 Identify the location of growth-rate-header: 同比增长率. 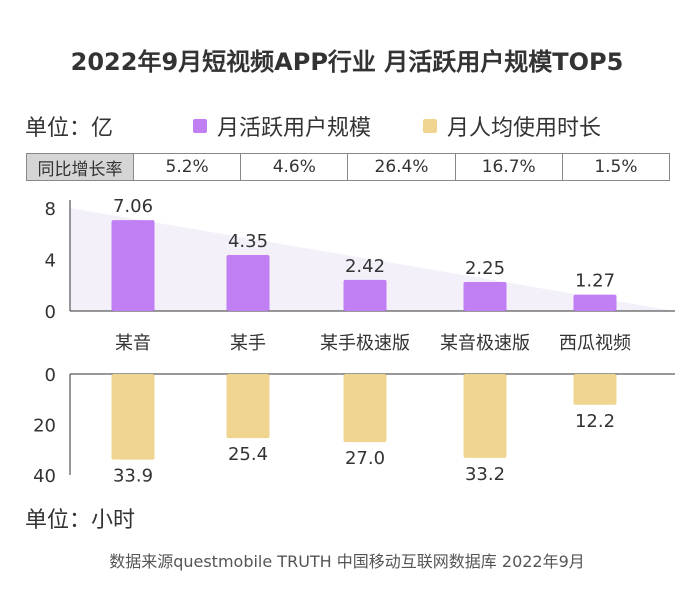
(80, 167).